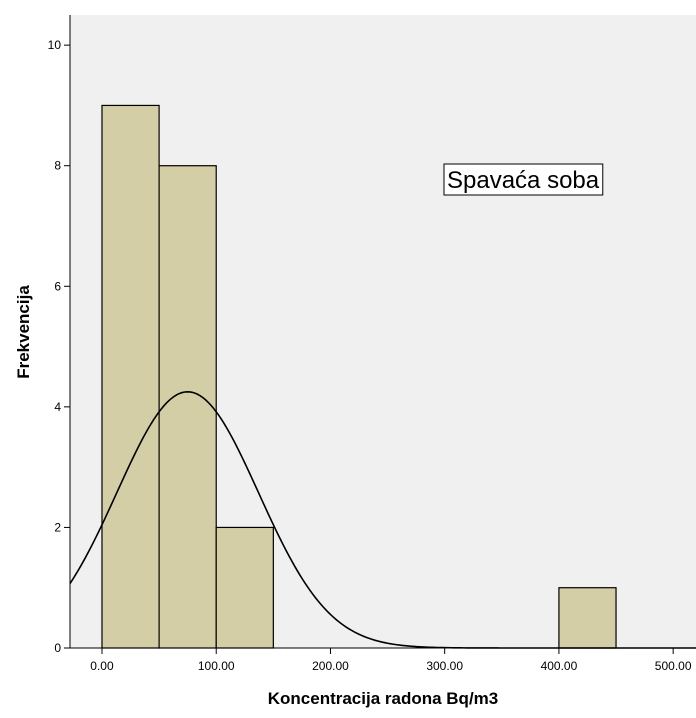 The height and width of the screenshot is (718, 696). What do you see at coordinates (57, 407) in the screenshot?
I see `y-tick-label: 4` at bounding box center [57, 407].